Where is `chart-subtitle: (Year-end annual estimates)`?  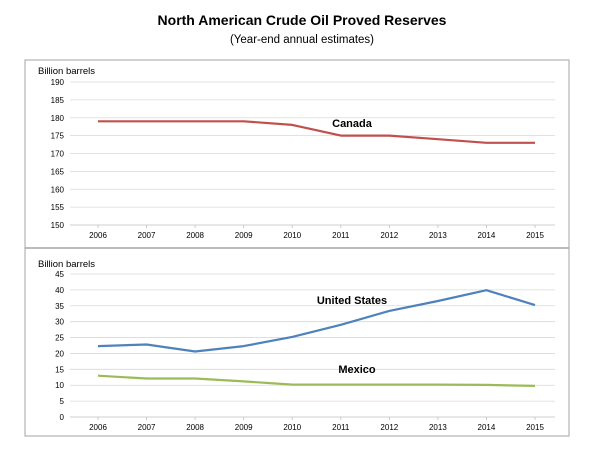
chart-subtitle: (Year-end annual estimates) is located at coordinates (302, 40).